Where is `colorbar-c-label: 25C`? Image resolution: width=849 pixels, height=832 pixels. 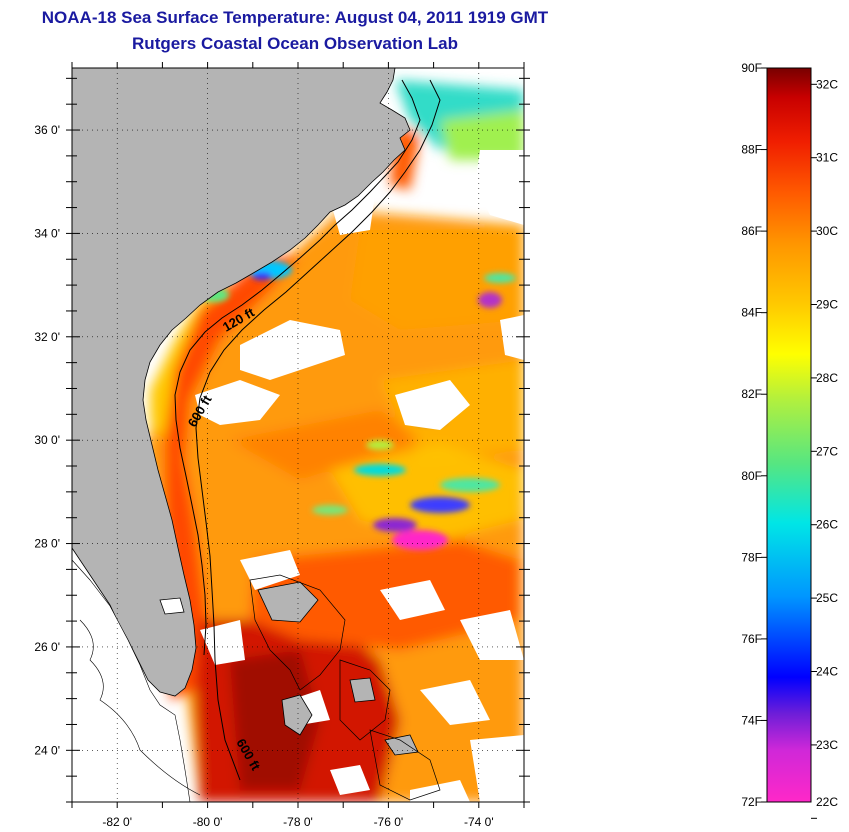 colorbar-c-label: 25C is located at coordinates (827, 598).